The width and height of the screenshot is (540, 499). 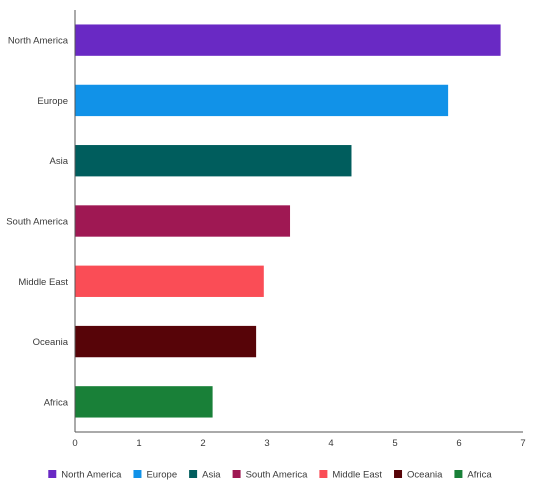 What do you see at coordinates (52, 101) in the screenshot?
I see `category-label-europe: Europe` at bounding box center [52, 101].